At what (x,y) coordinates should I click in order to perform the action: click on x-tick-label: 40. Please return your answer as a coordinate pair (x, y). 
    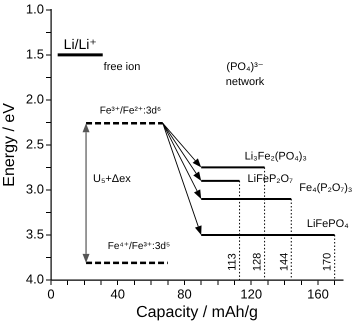
    Looking at the image, I should click on (117, 294).